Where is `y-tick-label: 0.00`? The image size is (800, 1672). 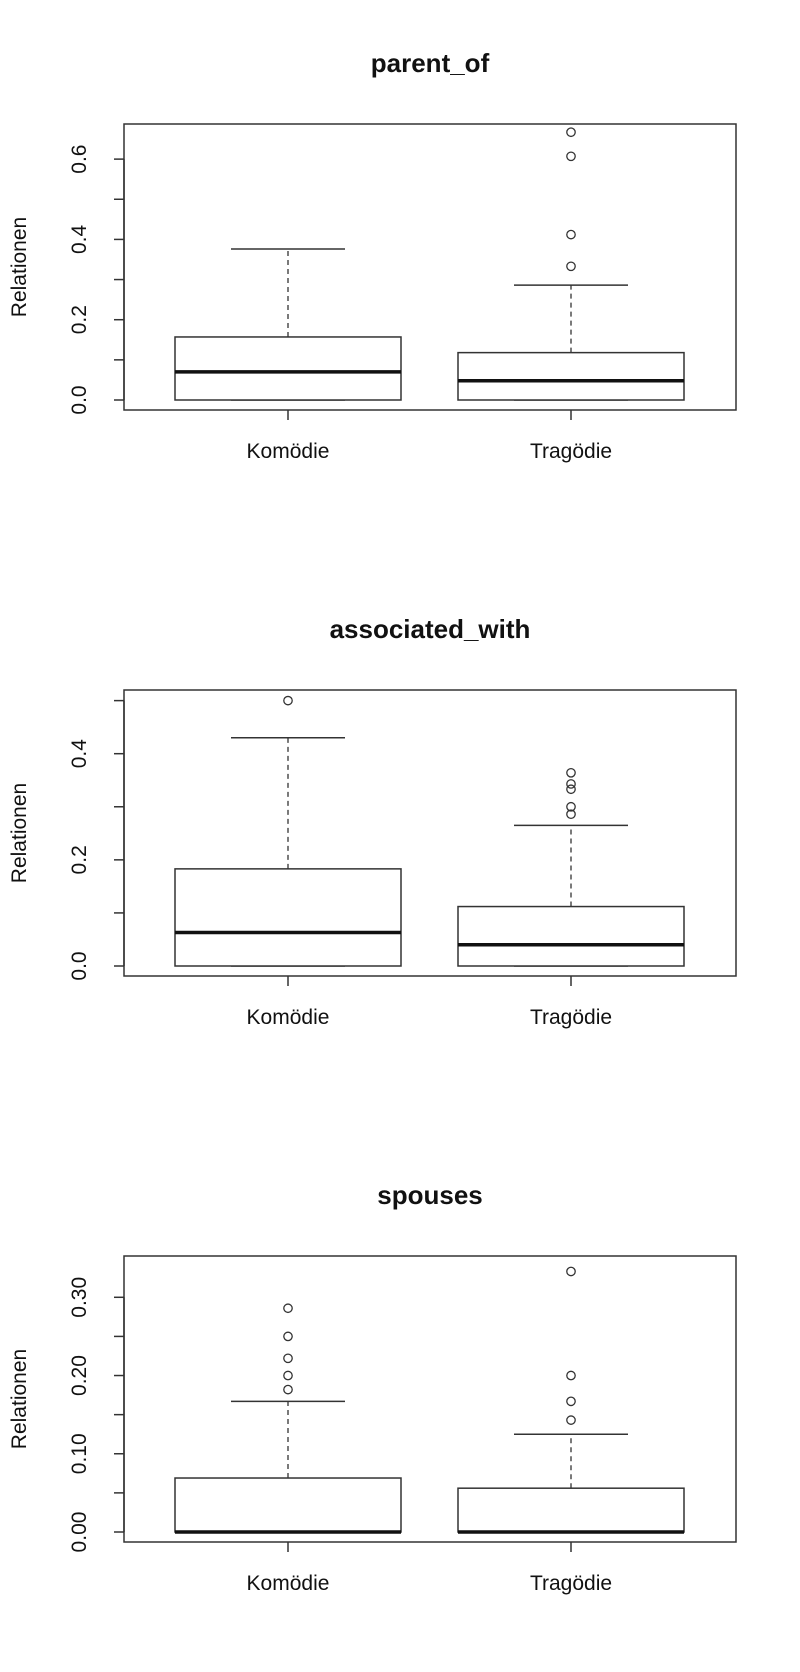 y-tick-label: 0.00 is located at coordinates (79, 1532).